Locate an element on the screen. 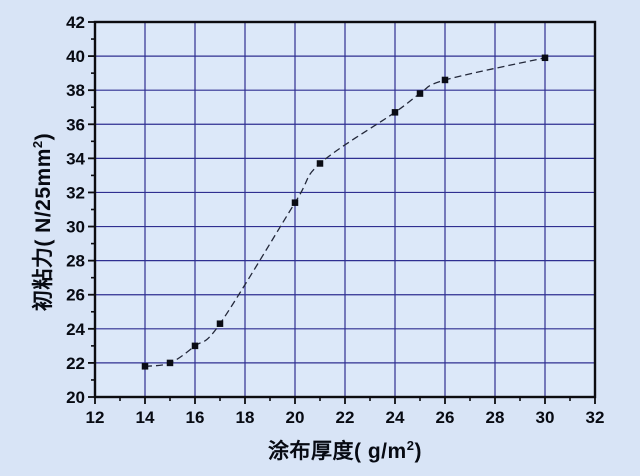  y-axis-title: 初粘力( N/25mm2) is located at coordinates (42, 222).